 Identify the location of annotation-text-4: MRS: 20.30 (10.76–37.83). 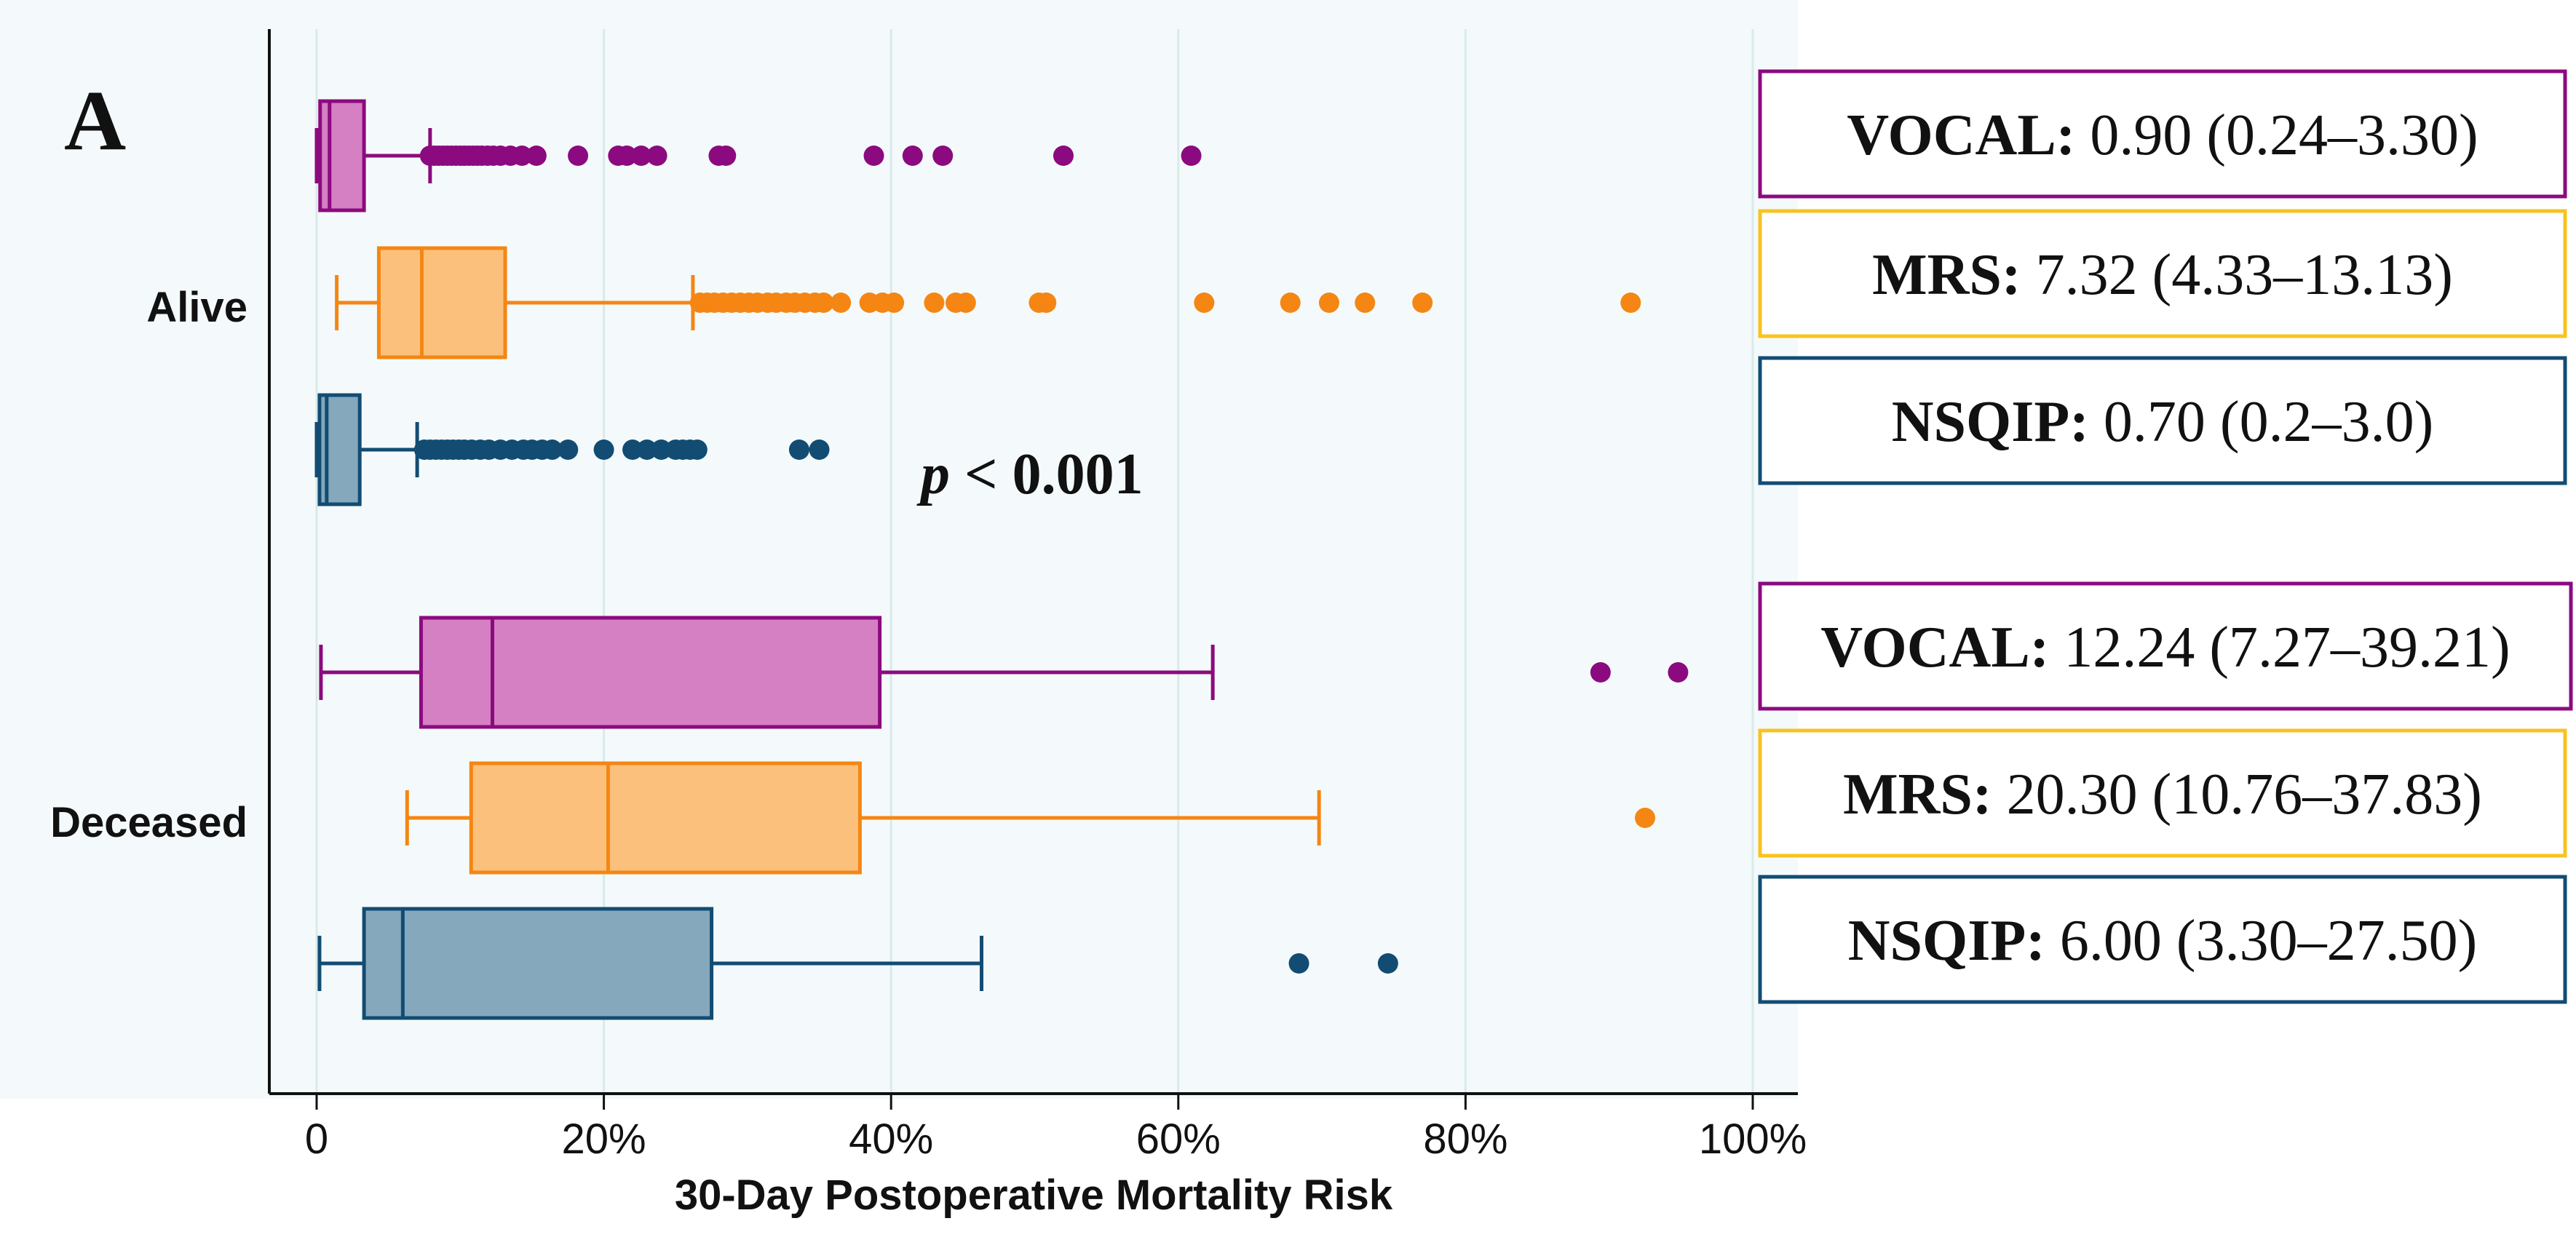
(2162, 795).